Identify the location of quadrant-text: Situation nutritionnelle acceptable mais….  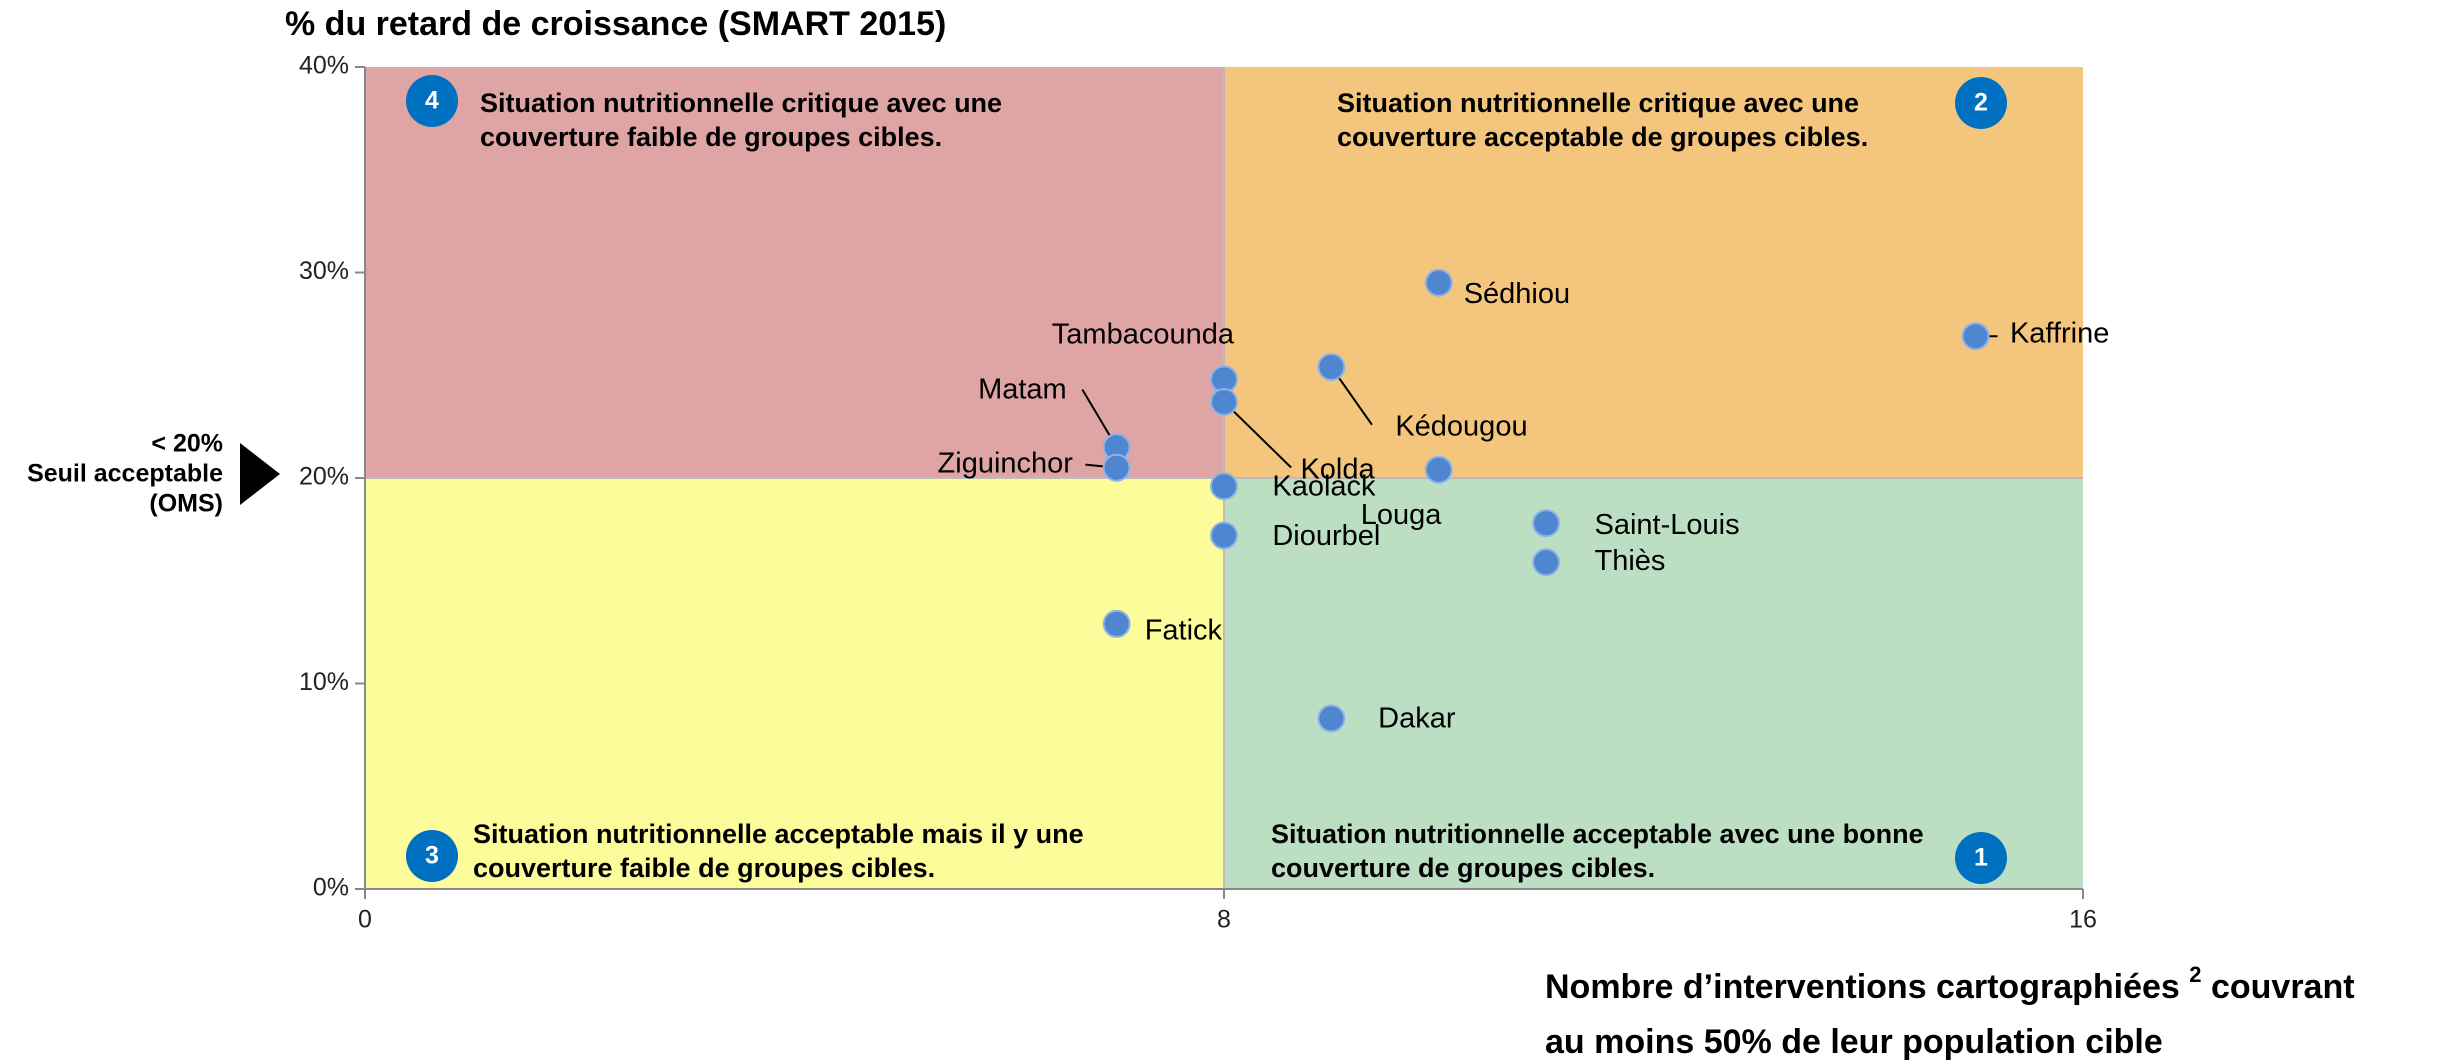
(778, 834).